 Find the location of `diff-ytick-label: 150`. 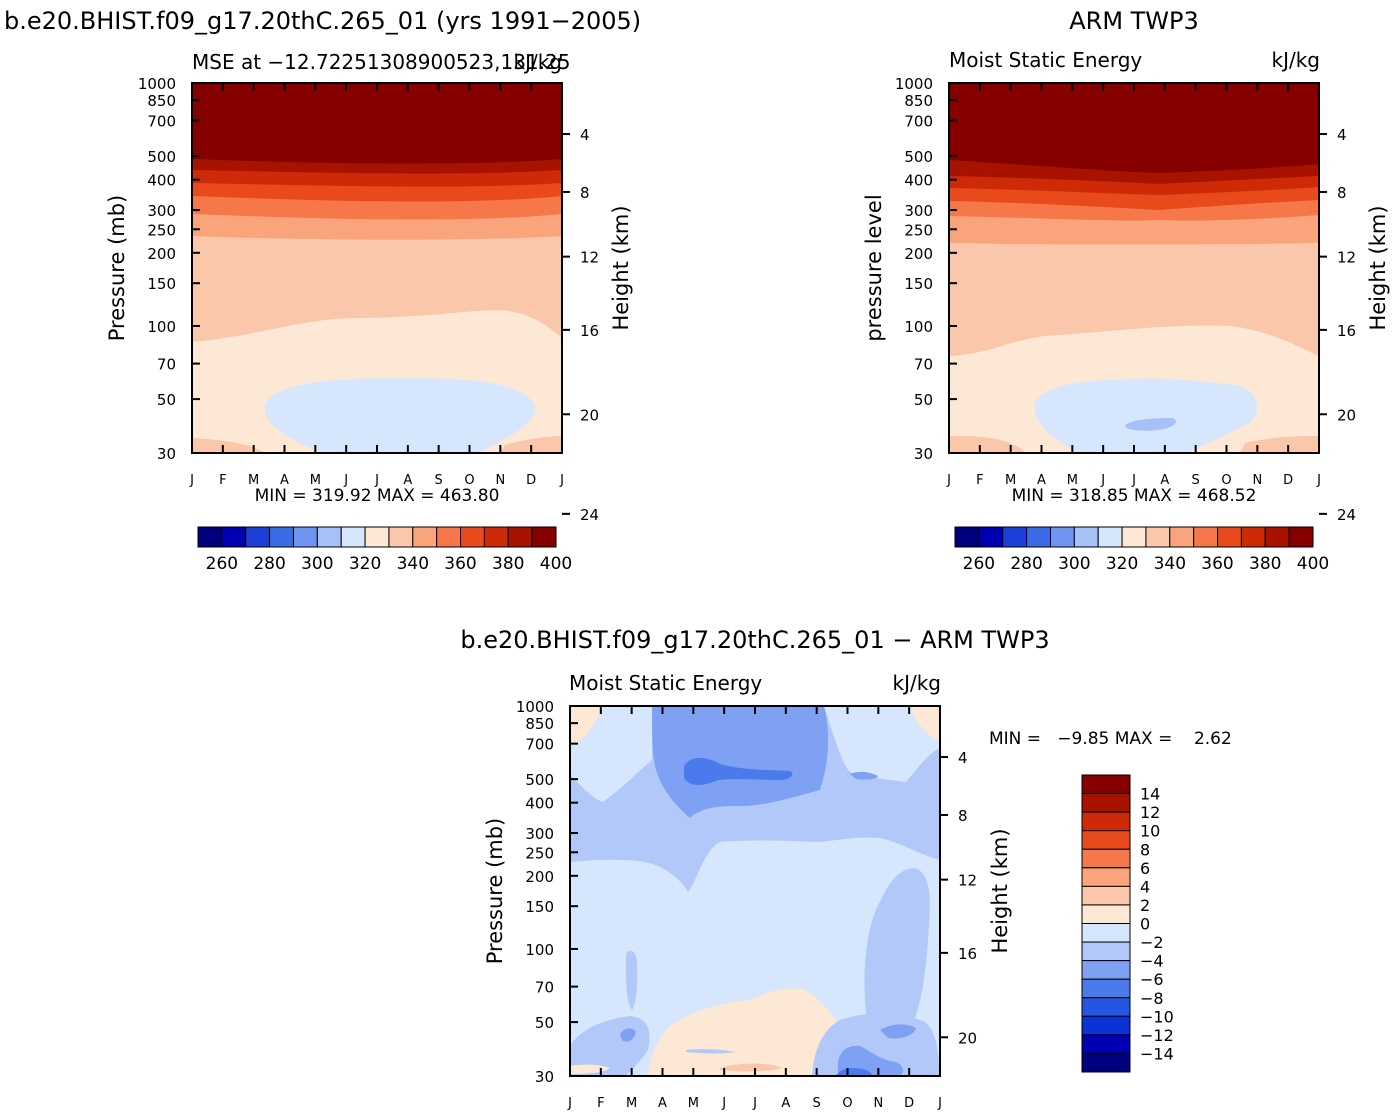

diff-ytick-label: 150 is located at coordinates (539, 907).